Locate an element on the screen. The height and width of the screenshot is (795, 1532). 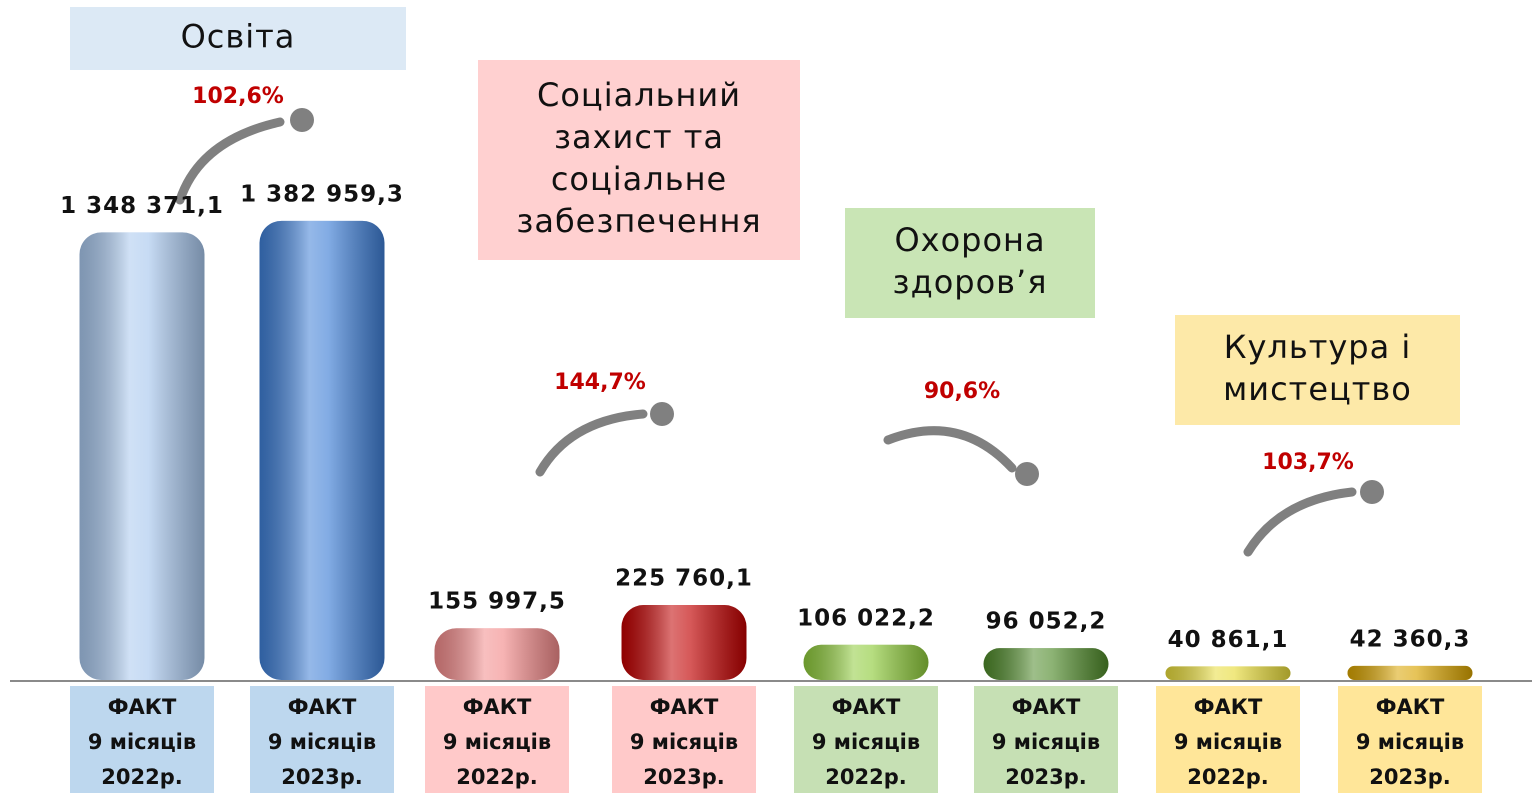
change-label: 90,6% is located at coordinates (962, 391).